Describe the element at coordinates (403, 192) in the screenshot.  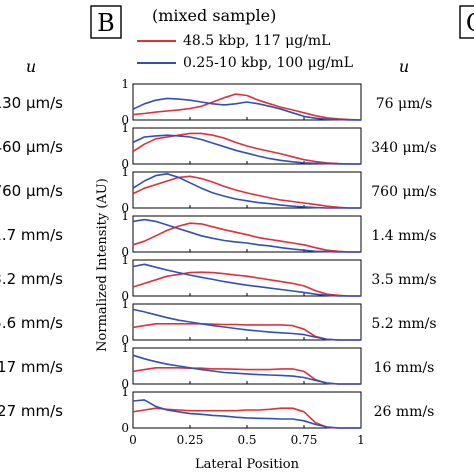
I see `right-speed-label: 760 μm/s` at that location.